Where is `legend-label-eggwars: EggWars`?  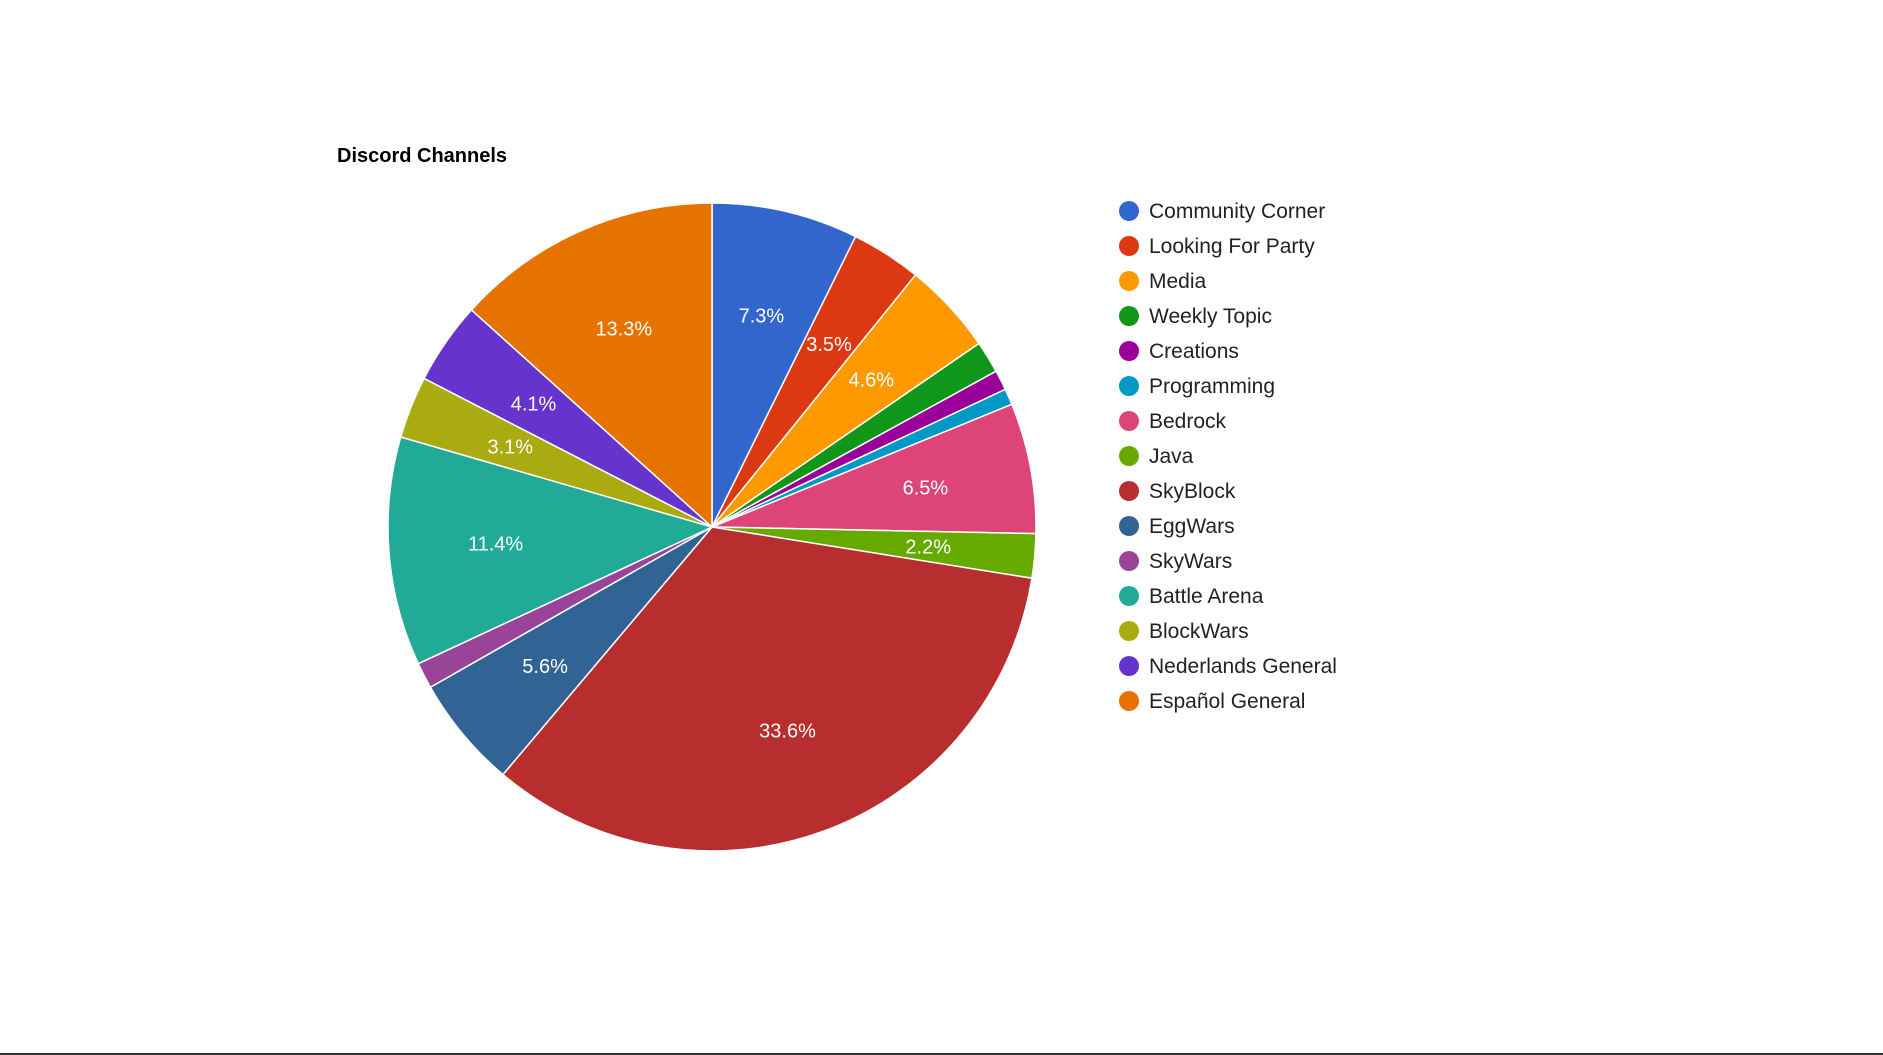
legend-label-eggwars: EggWars is located at coordinates (1192, 526).